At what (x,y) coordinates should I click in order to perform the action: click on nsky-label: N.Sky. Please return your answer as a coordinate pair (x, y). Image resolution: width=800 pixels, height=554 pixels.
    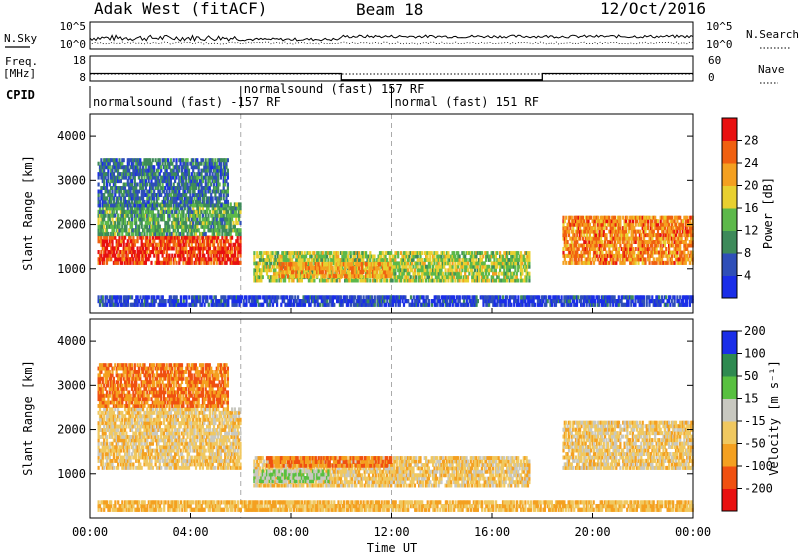
    Looking at the image, I should click on (20, 38).